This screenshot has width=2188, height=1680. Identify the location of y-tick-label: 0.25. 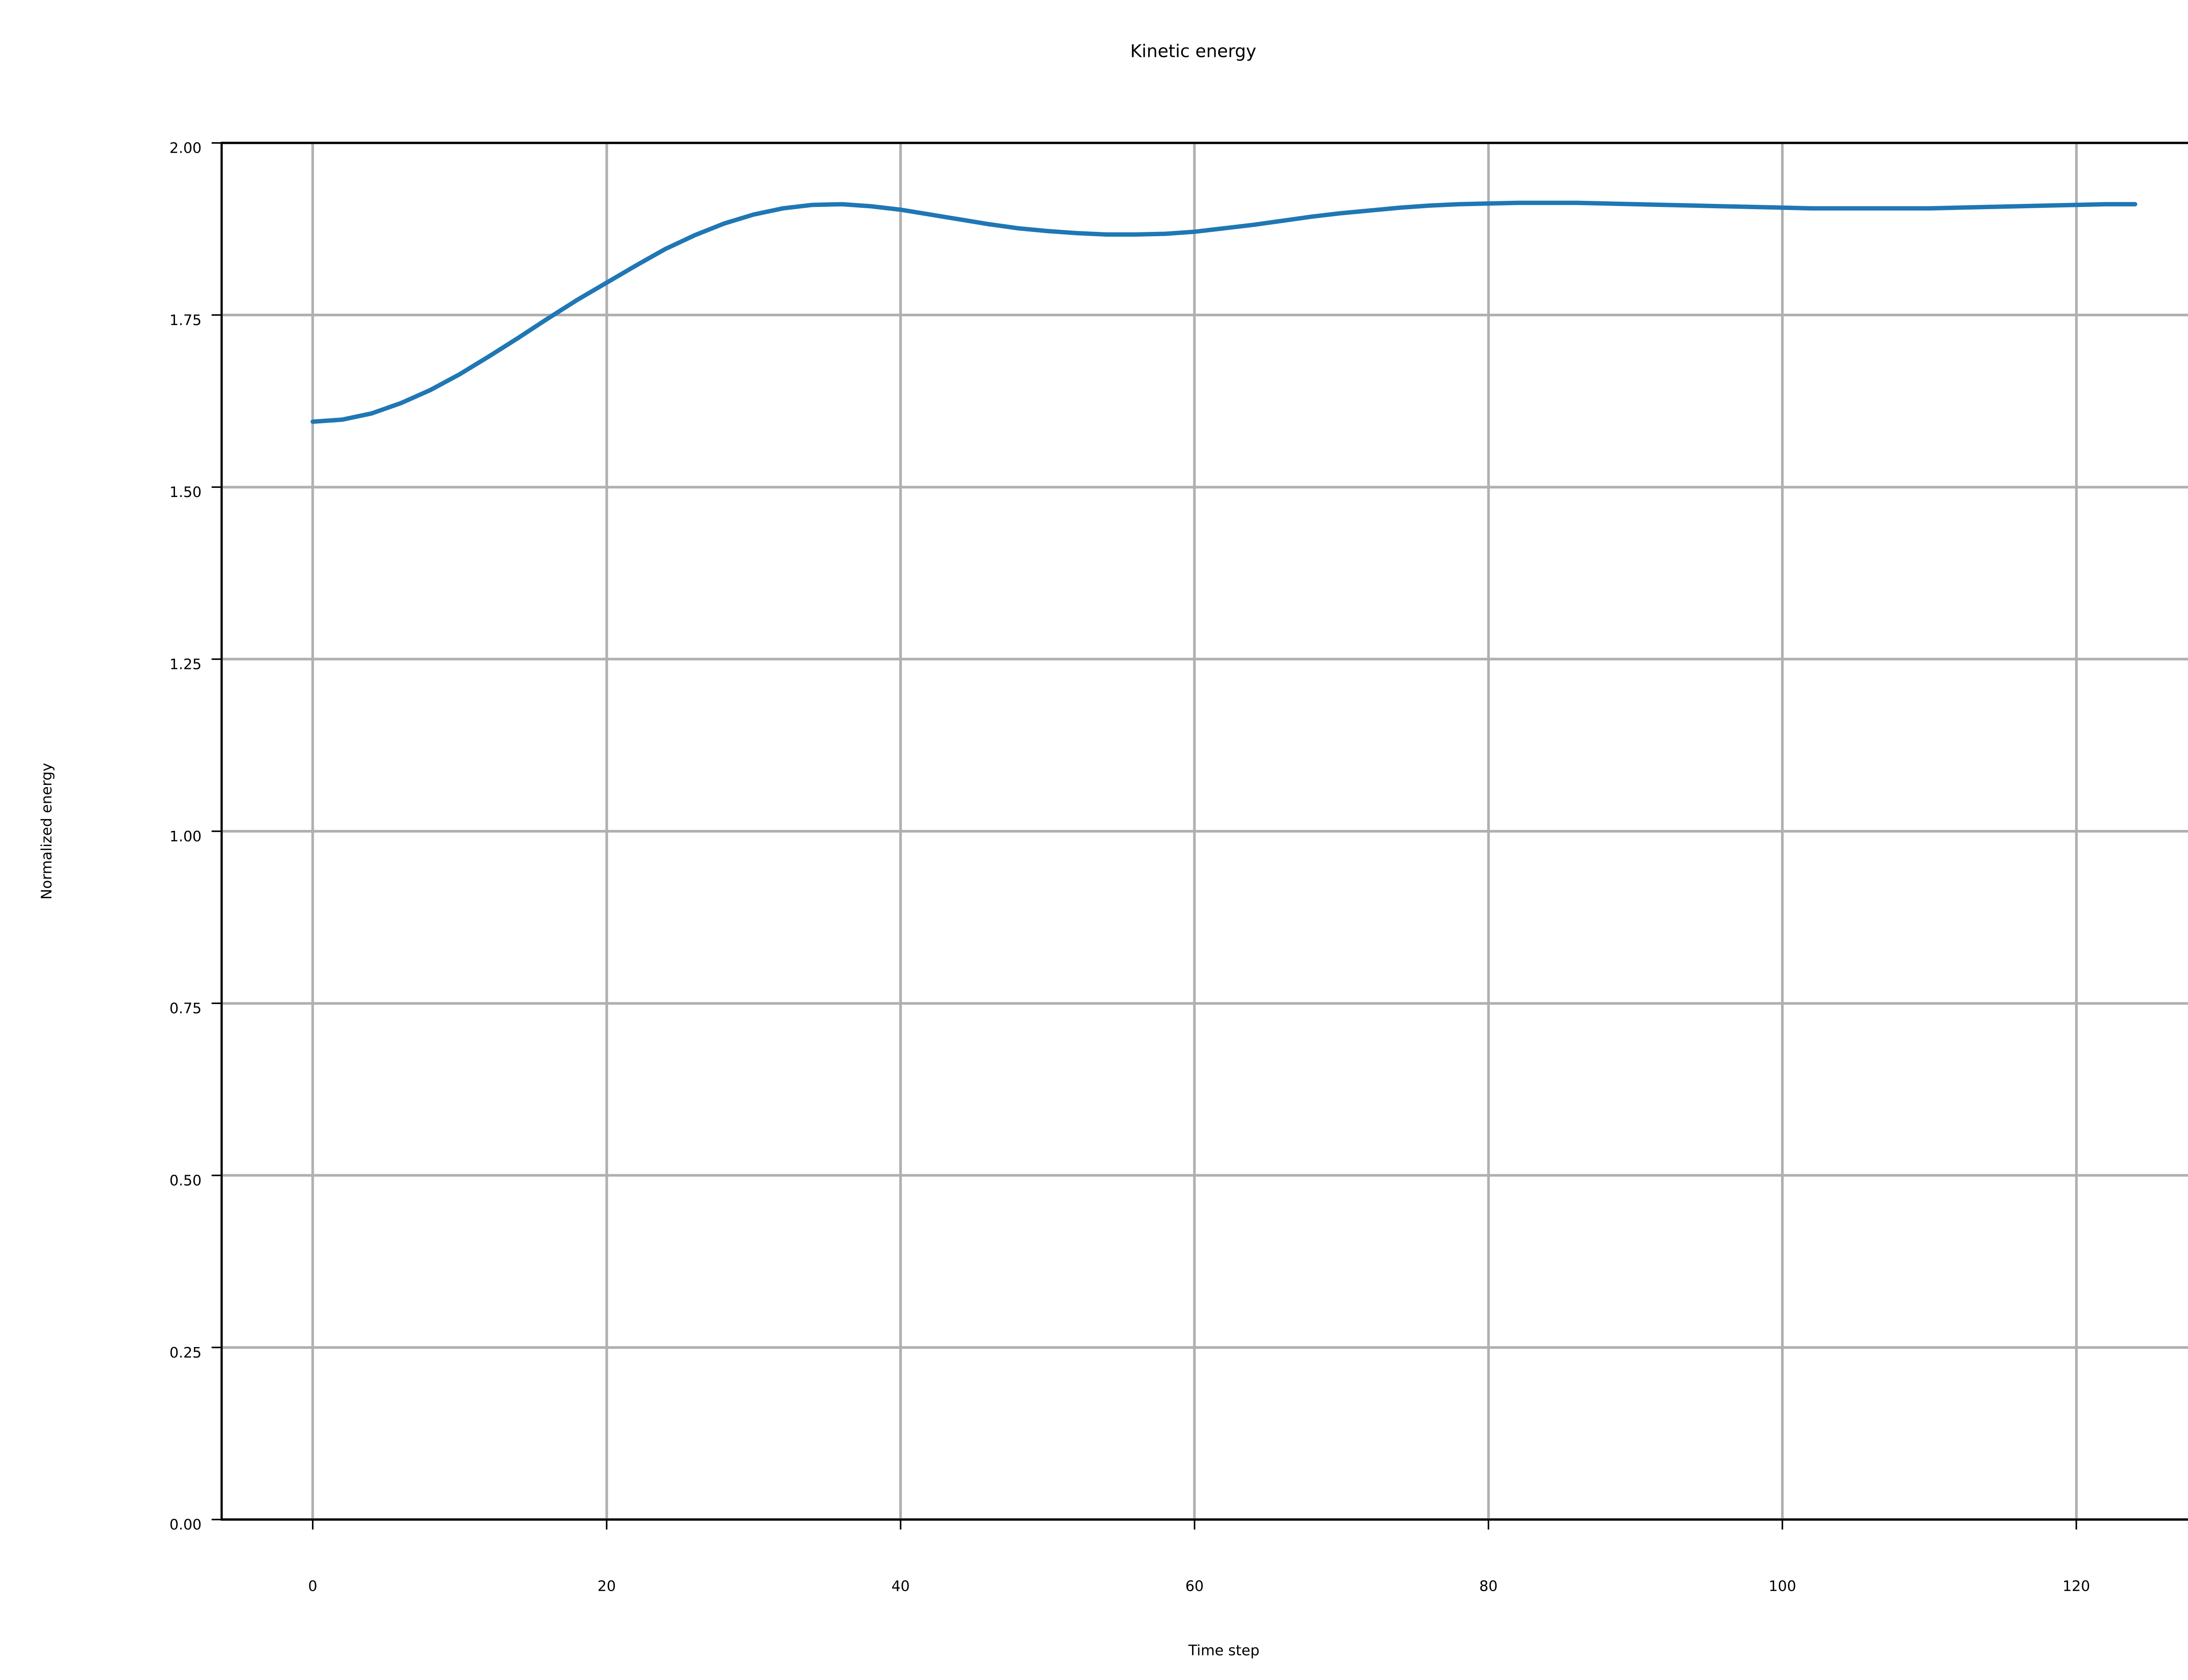
(185, 1352).